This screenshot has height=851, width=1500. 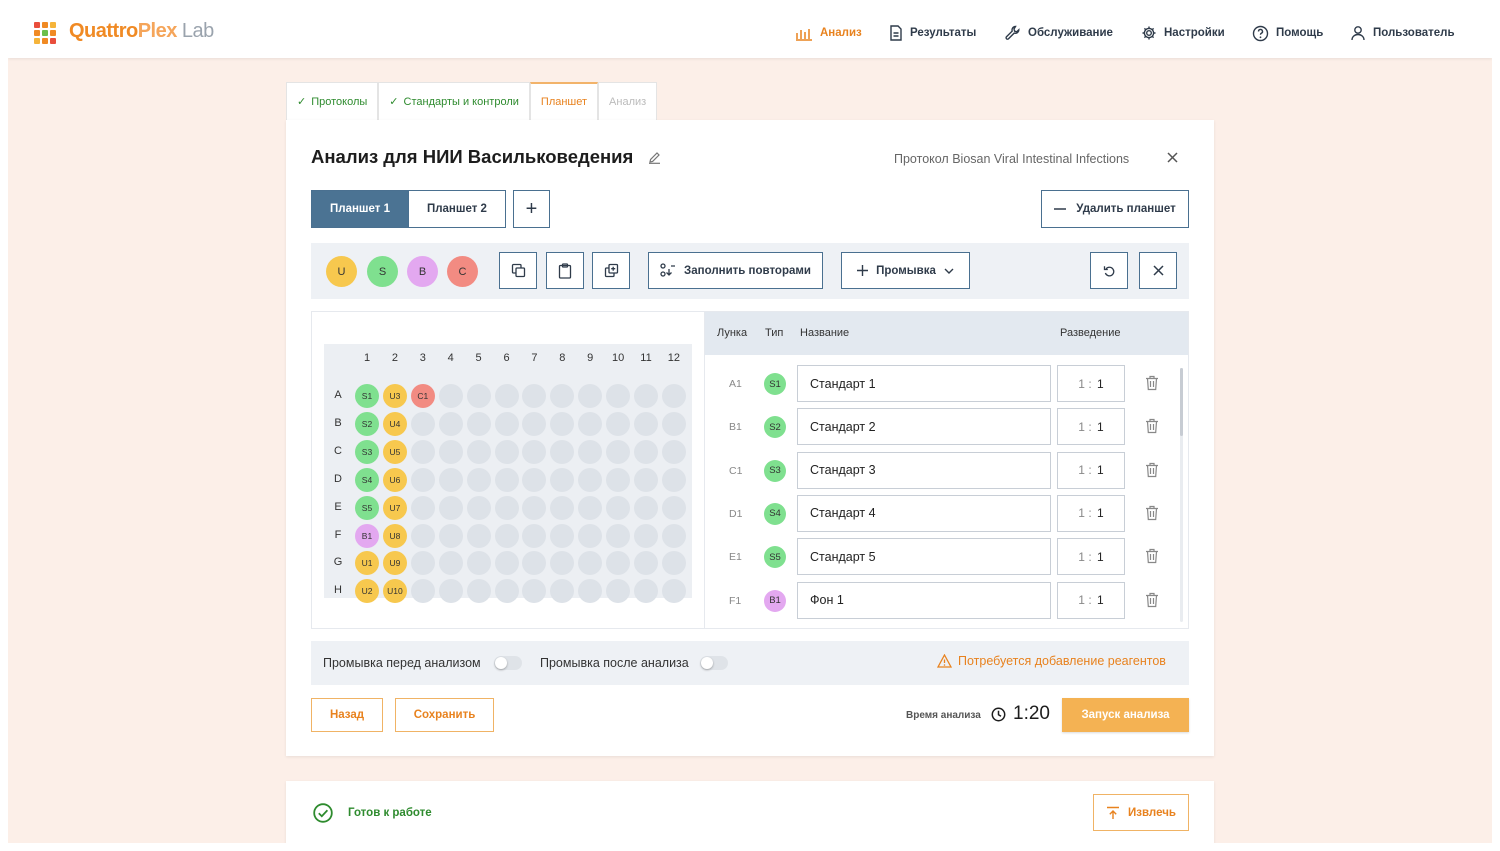 What do you see at coordinates (1091, 557) in the screenshot?
I see `dilution-input: 1` at bounding box center [1091, 557].